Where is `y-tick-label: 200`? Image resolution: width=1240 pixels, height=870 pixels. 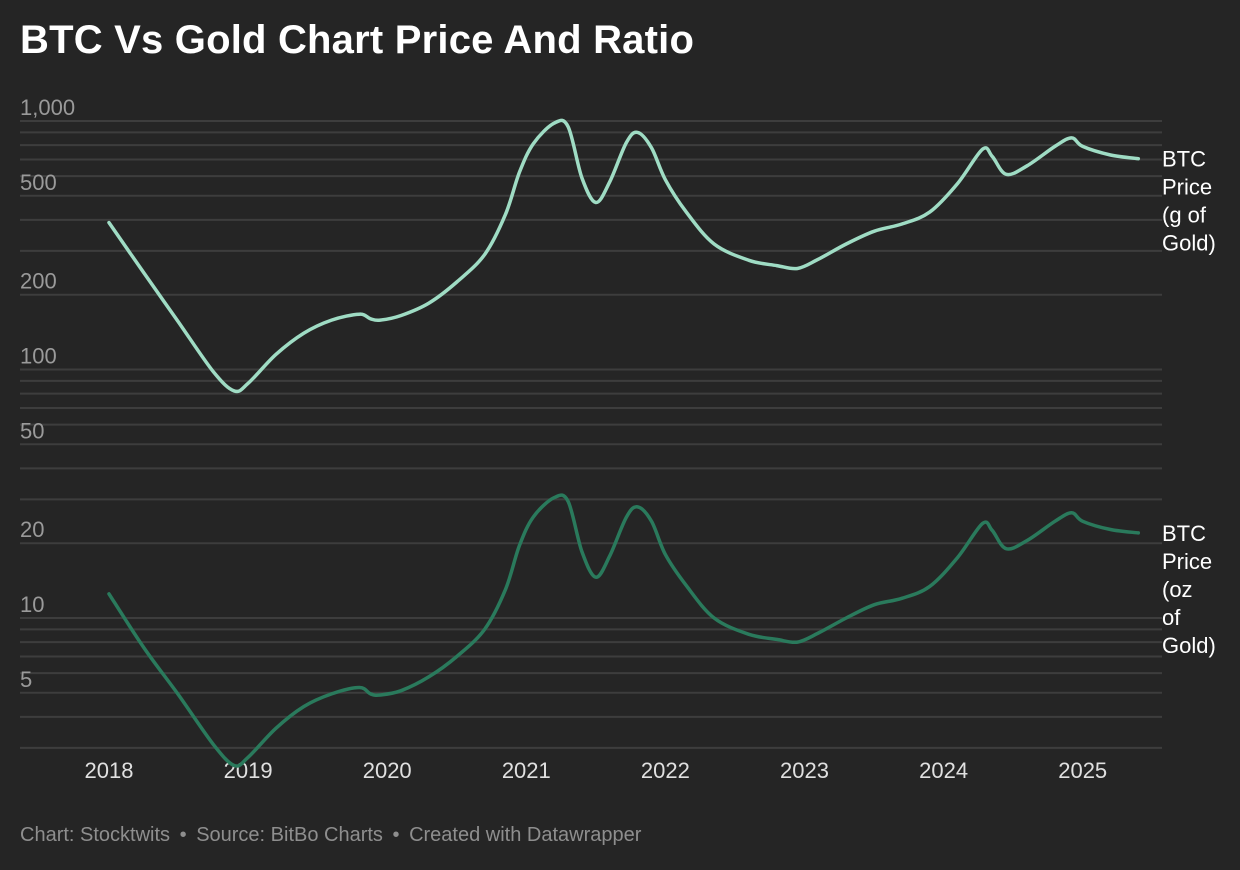
y-tick-label: 200 is located at coordinates (38, 281).